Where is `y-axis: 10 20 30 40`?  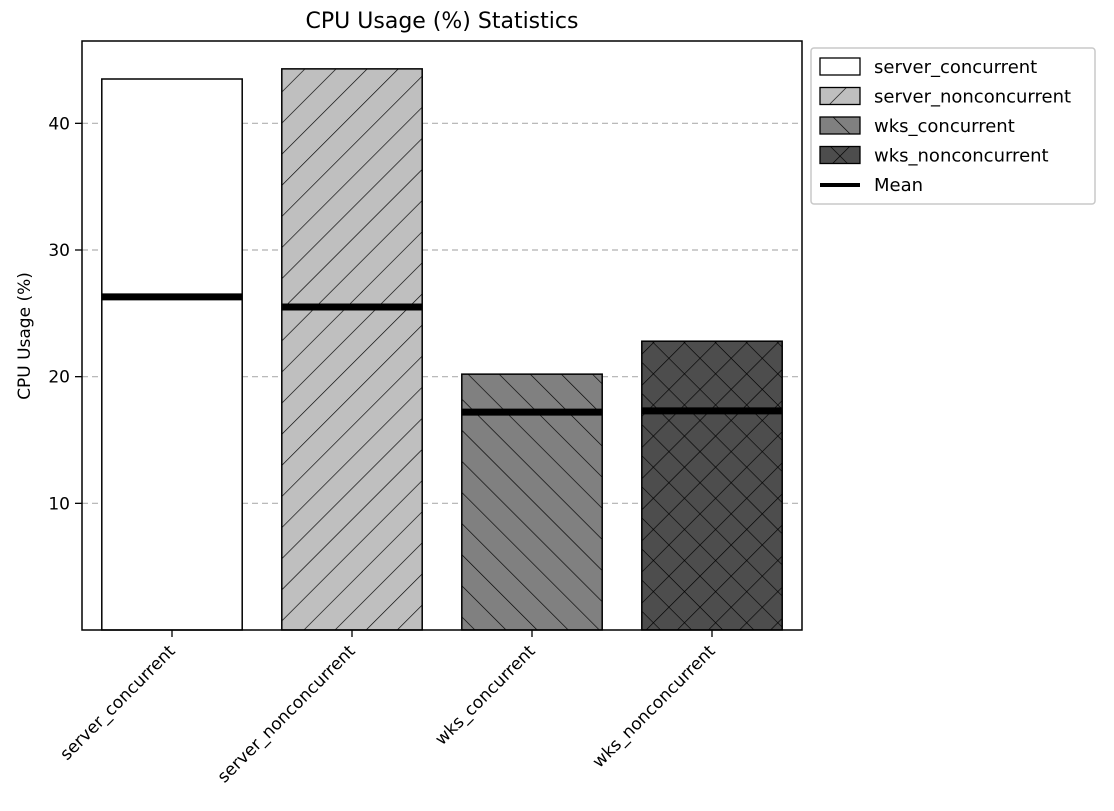 y-axis: 10 20 30 40 is located at coordinates (65, 314).